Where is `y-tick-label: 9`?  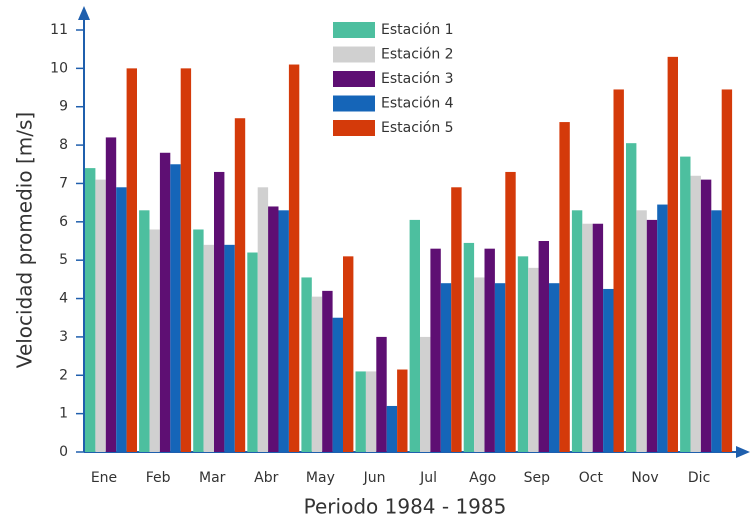 y-tick-label: 9 is located at coordinates (63, 107).